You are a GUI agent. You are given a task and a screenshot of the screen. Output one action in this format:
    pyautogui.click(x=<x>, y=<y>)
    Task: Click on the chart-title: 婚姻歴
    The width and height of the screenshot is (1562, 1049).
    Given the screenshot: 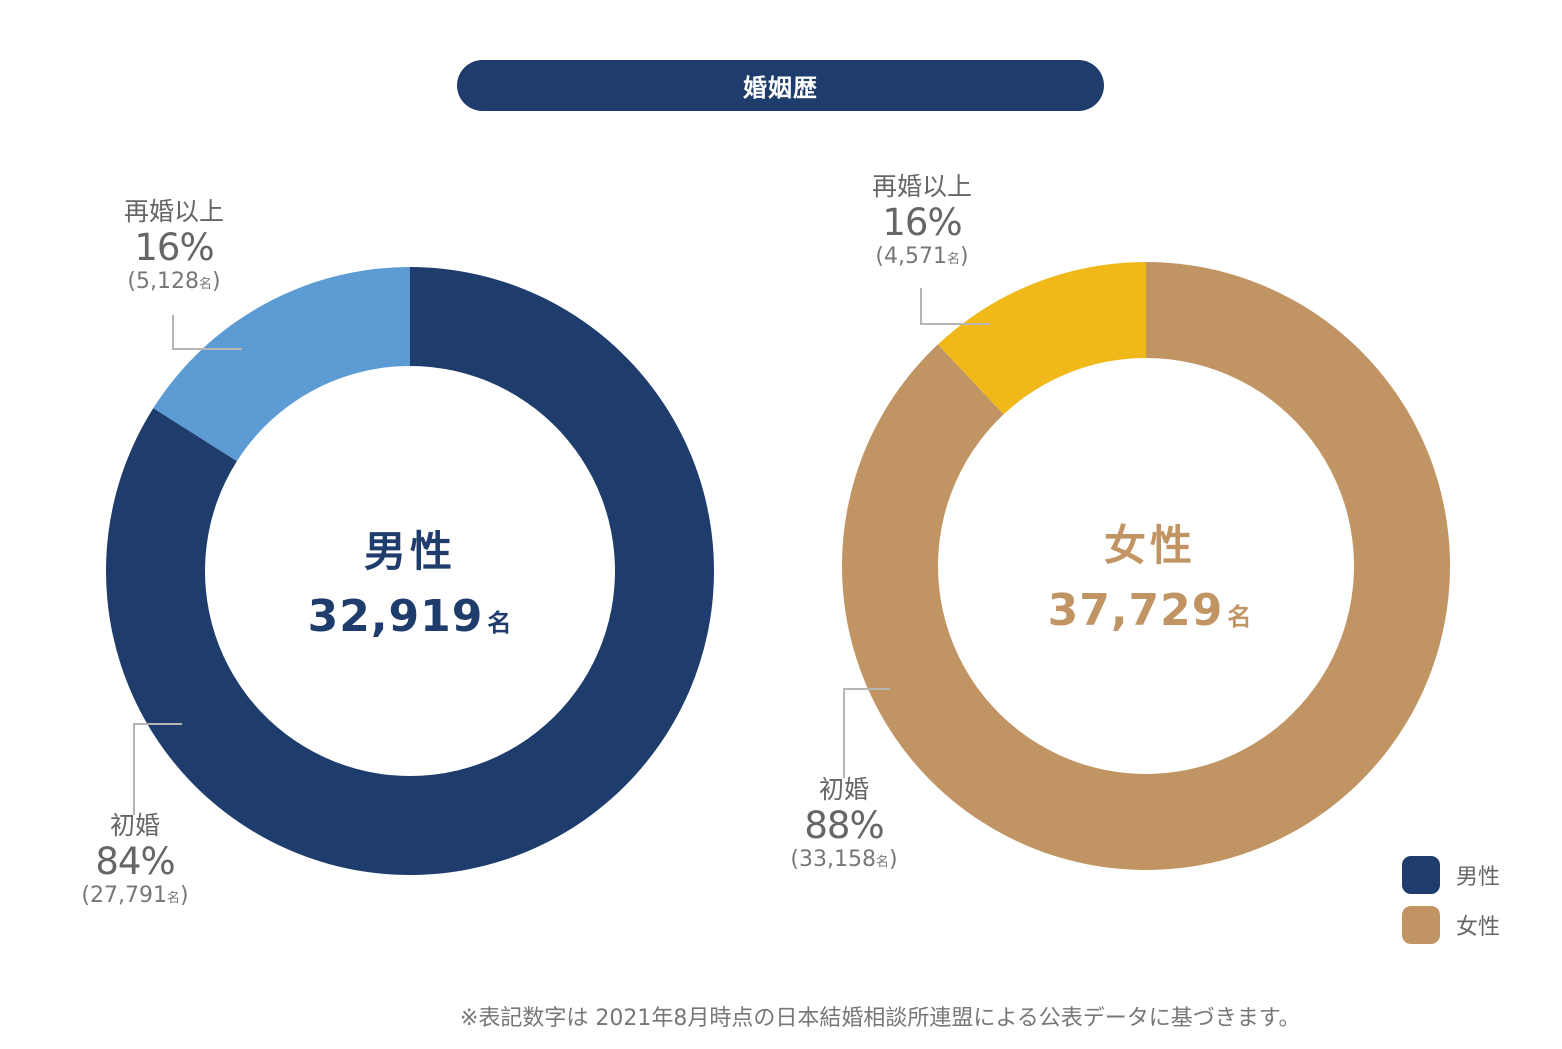 What is the action you would take?
    pyautogui.click(x=780, y=85)
    